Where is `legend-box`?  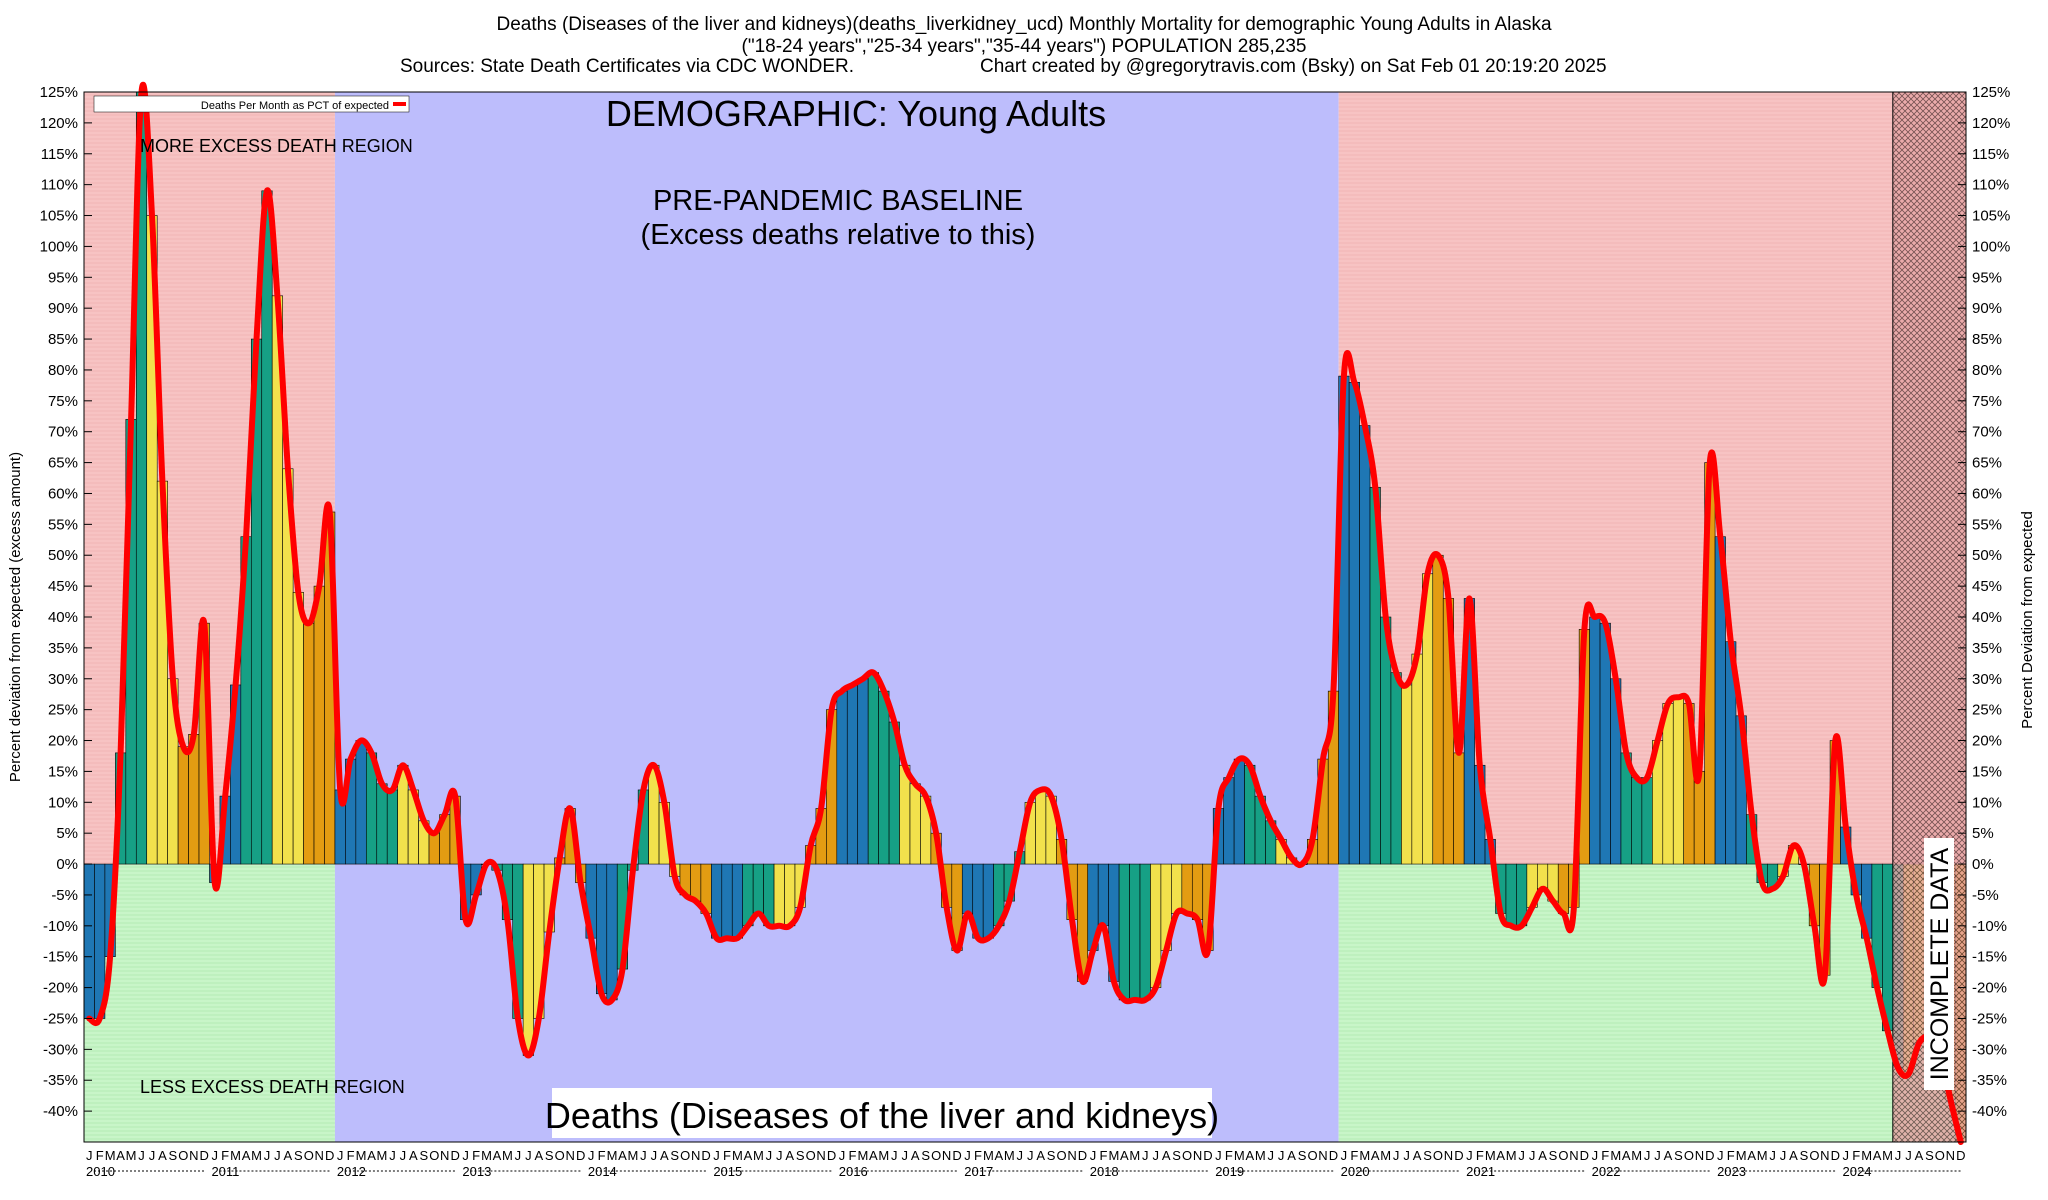
legend-box is located at coordinates (251, 104).